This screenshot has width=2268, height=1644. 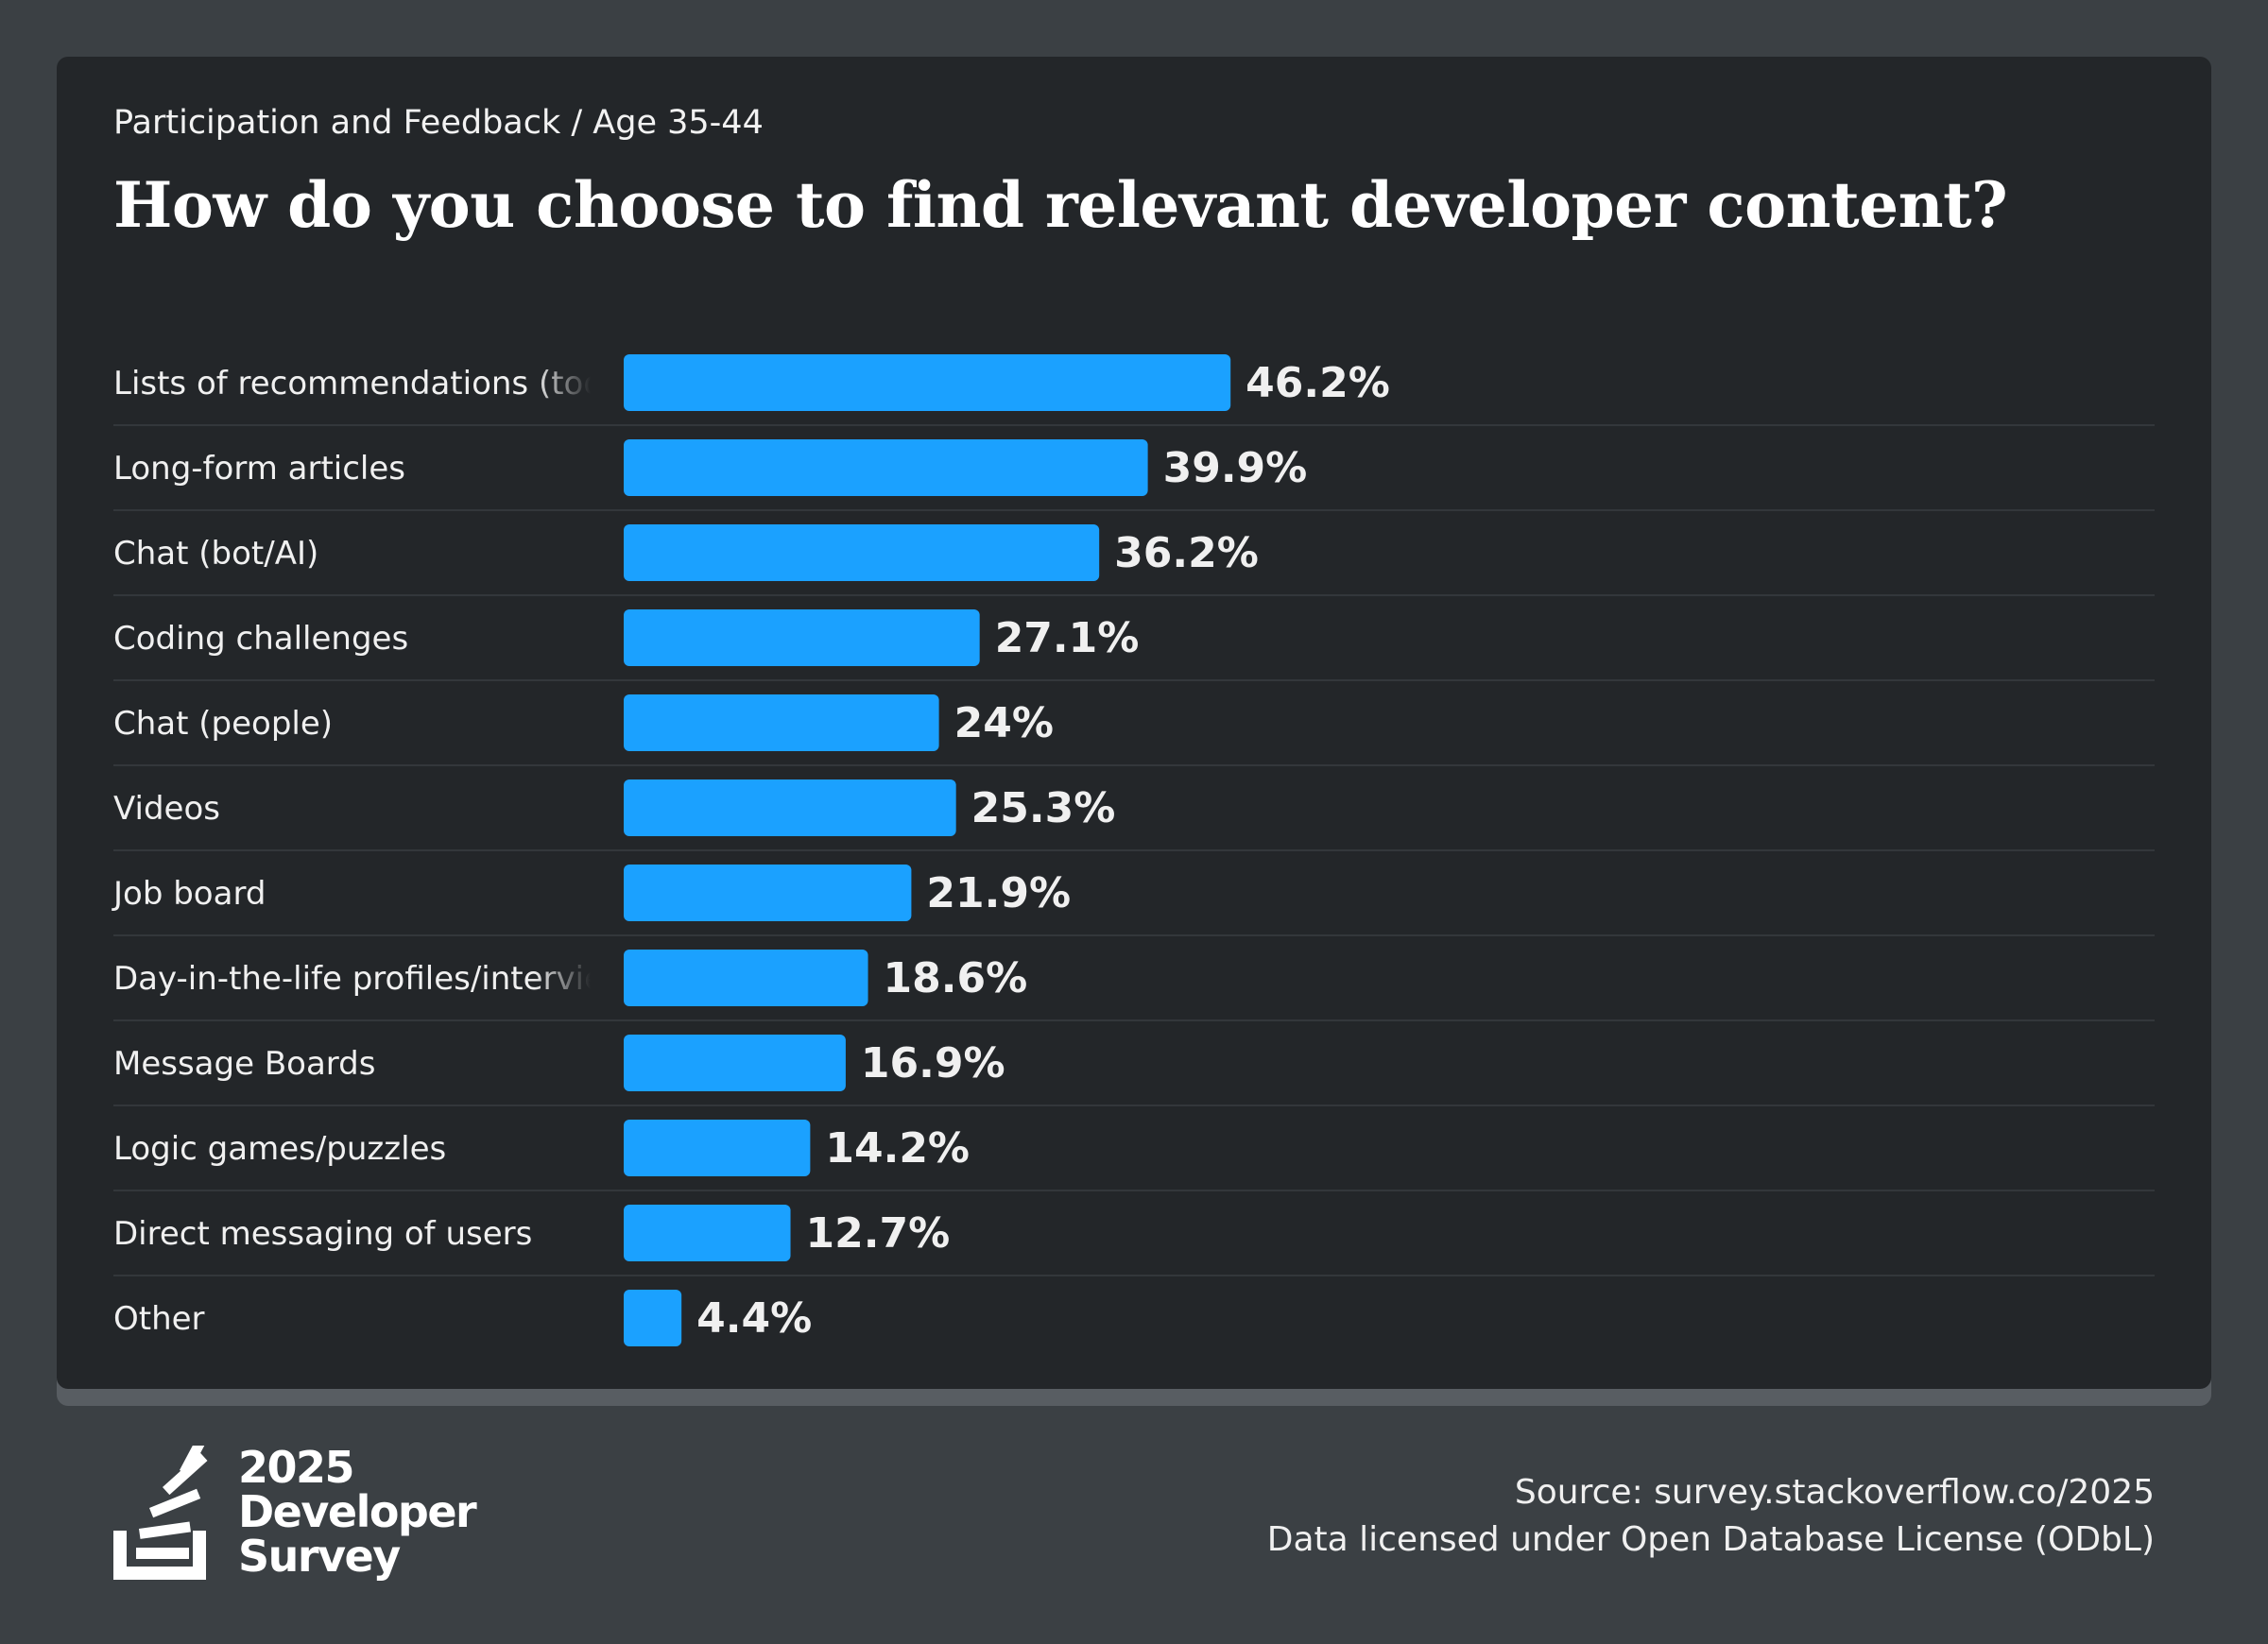 What do you see at coordinates (223, 724) in the screenshot?
I see `category-label: Chat (people)` at bounding box center [223, 724].